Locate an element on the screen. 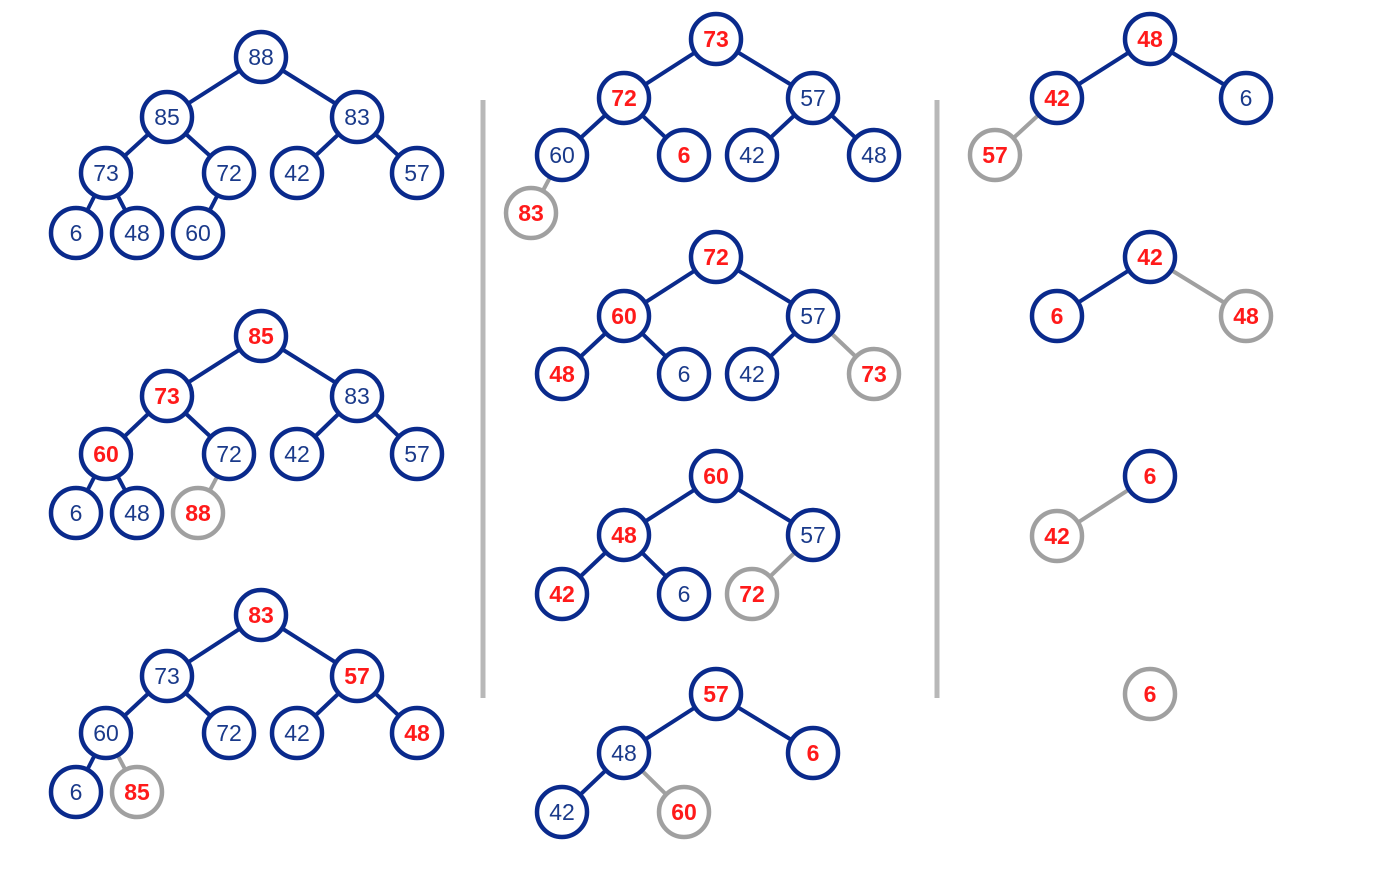 The image size is (1395, 869). tree-heap-8: 48 42 6 57 is located at coordinates (1120, 97).